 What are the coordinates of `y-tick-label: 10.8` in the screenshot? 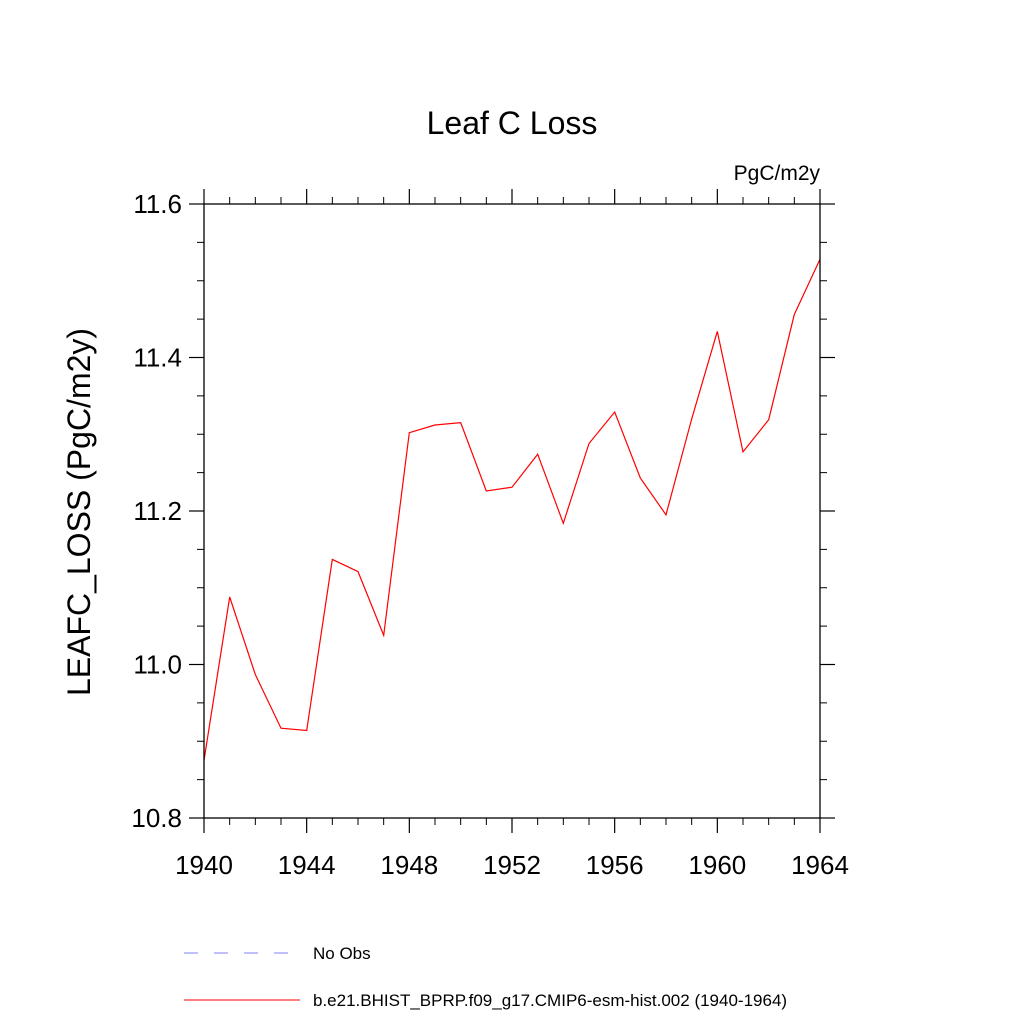 It's located at (156, 818).